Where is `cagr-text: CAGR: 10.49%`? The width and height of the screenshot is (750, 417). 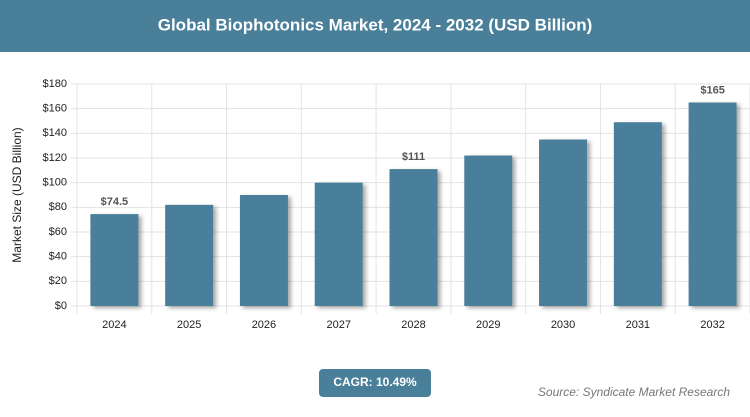
cagr-text: CAGR: 10.49% is located at coordinates (375, 382).